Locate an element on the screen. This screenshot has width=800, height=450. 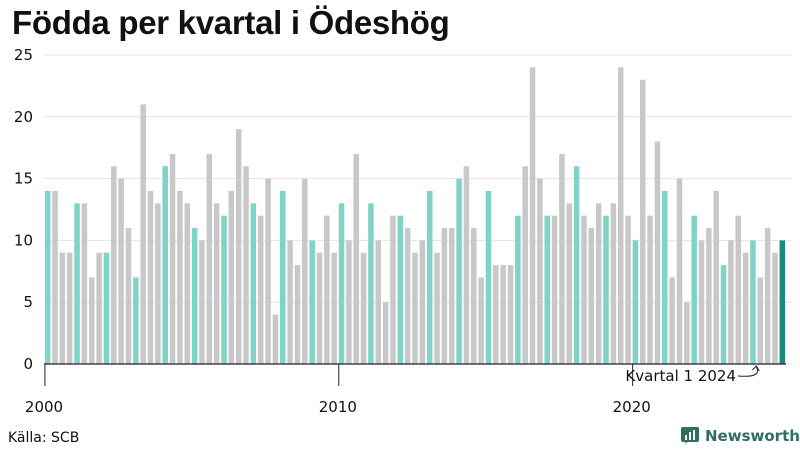
brand-logo: Newsworthy is located at coordinates (740, 436).